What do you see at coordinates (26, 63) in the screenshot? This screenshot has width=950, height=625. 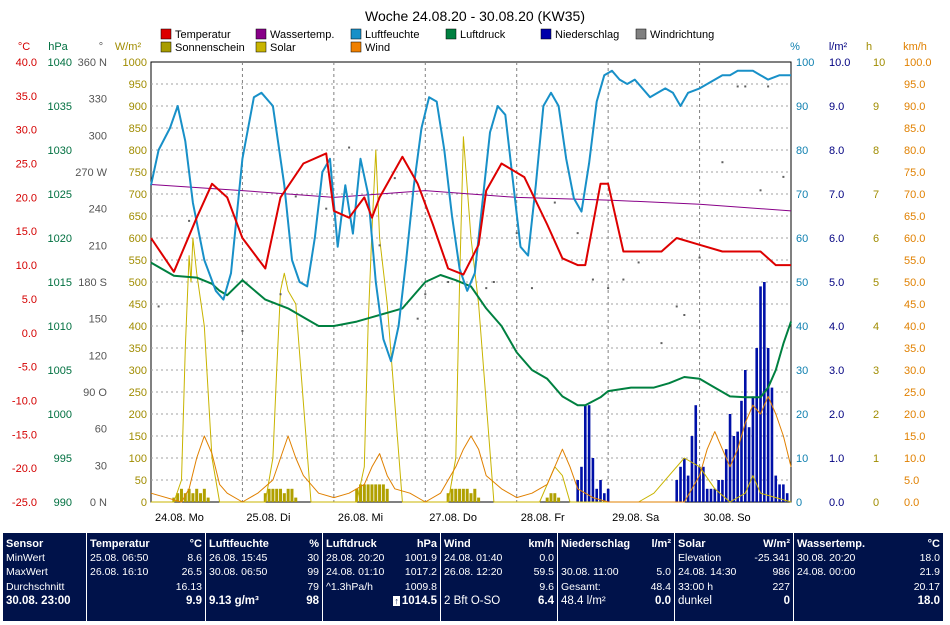 I see `axis-tick-label: 40.0` at bounding box center [26, 63].